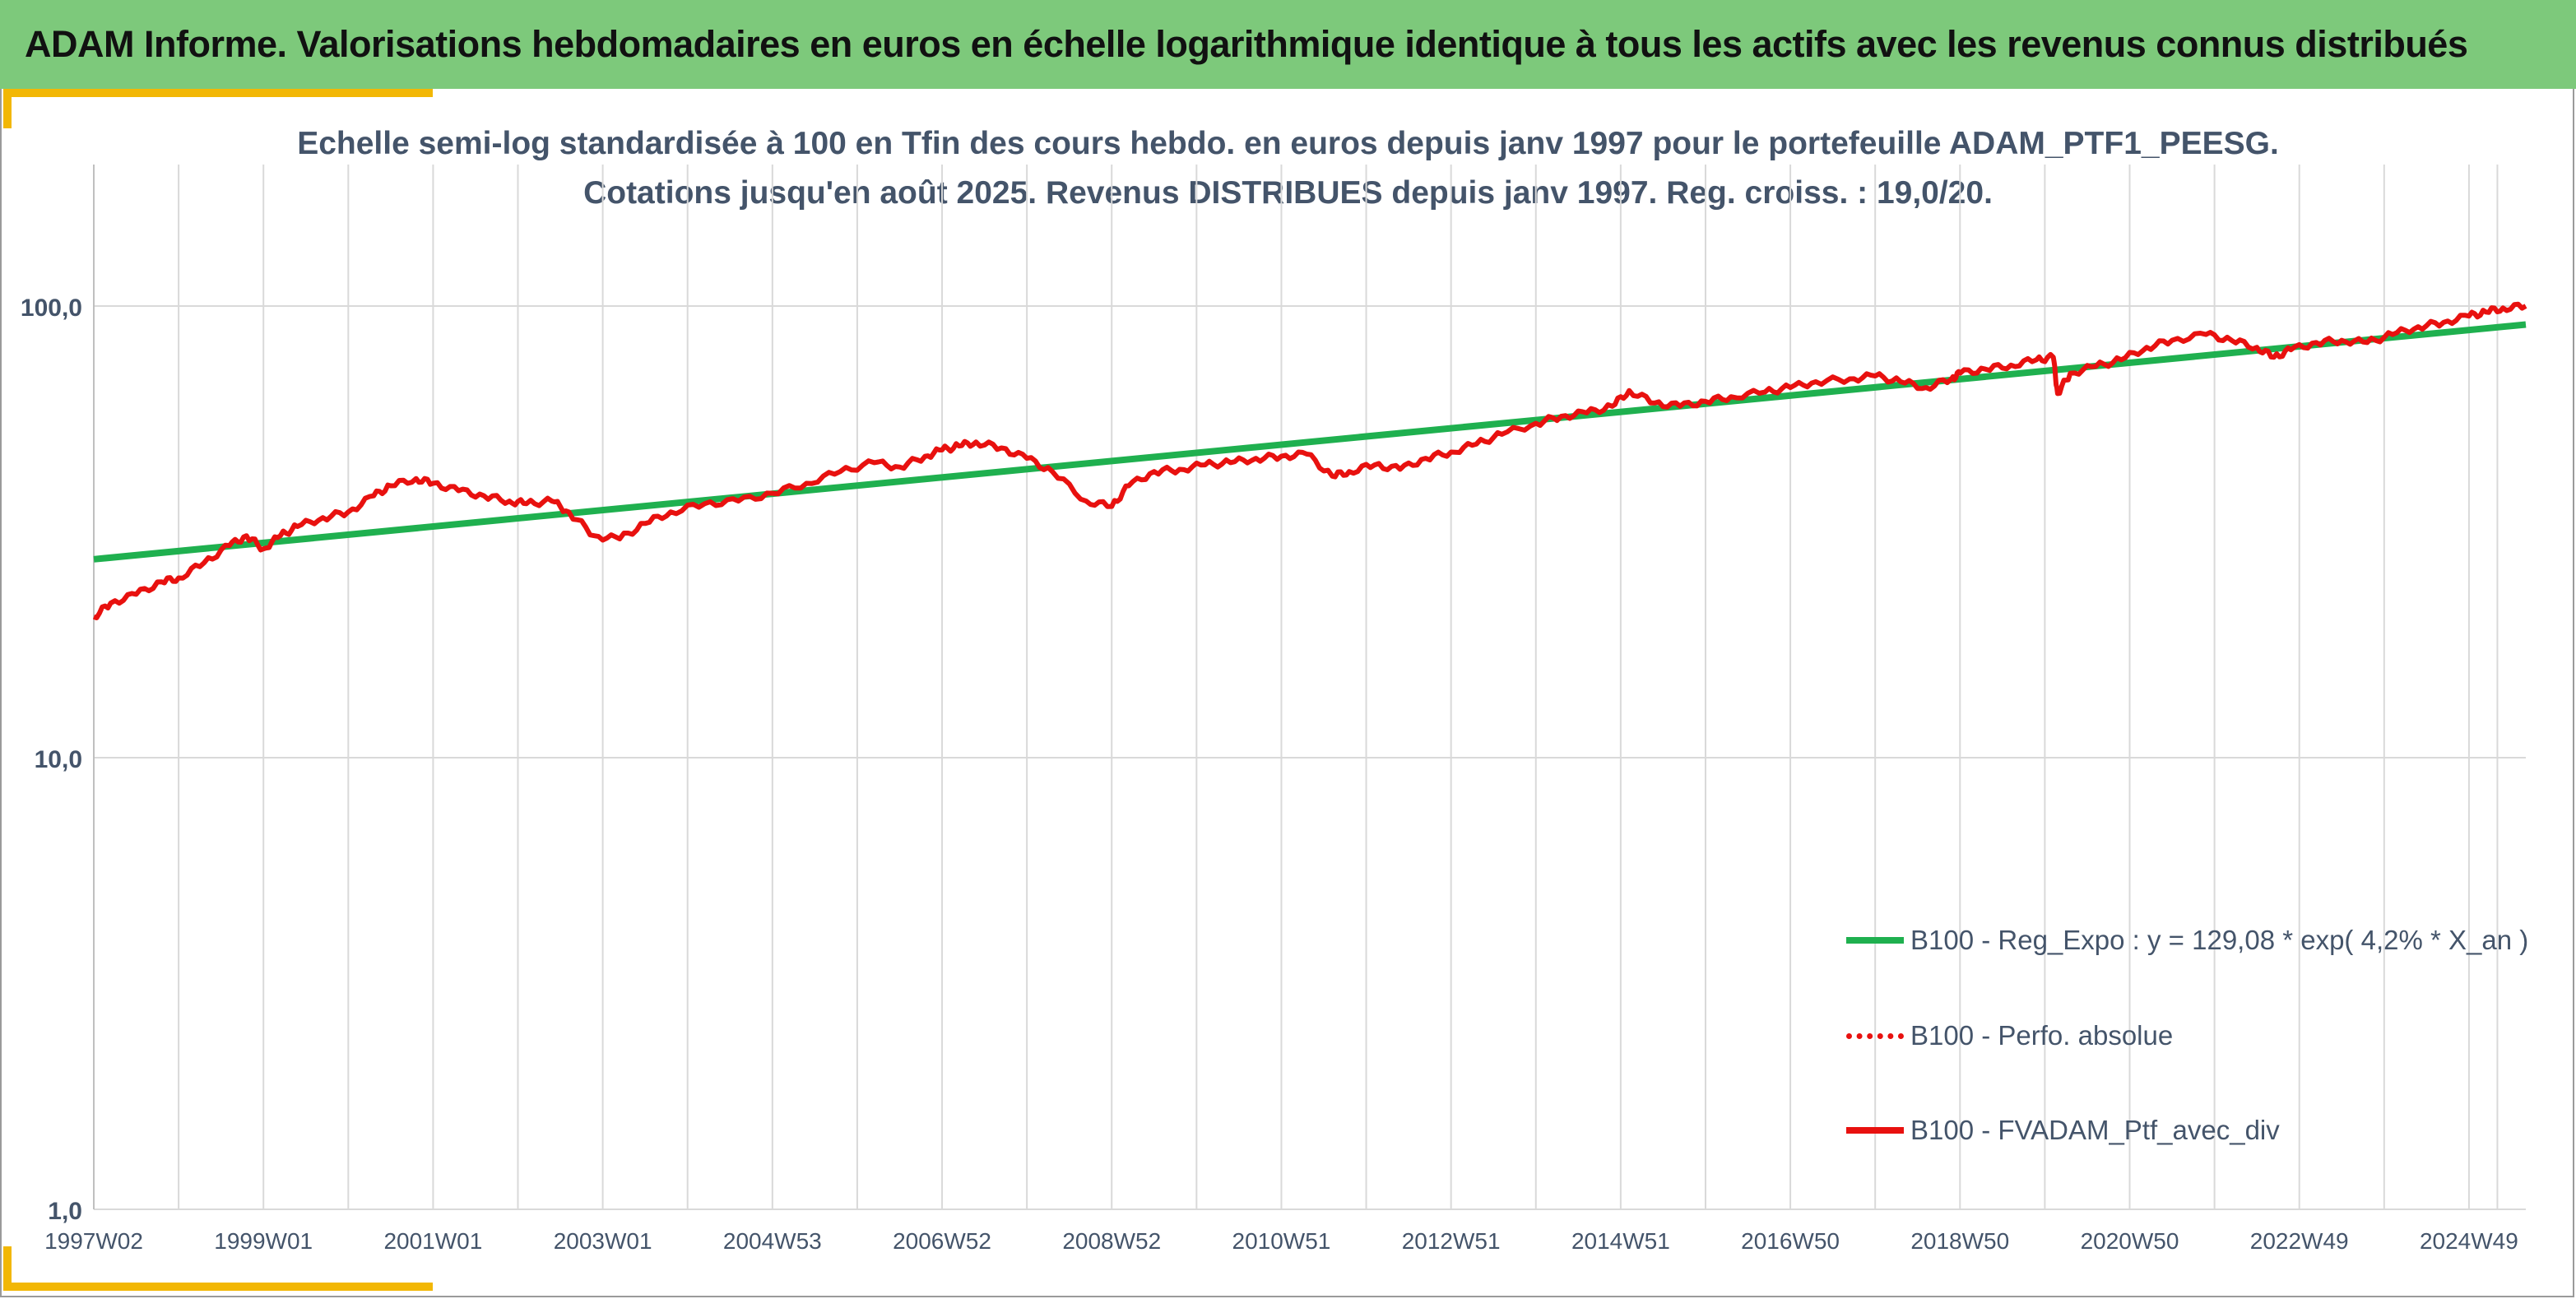 The image size is (2576, 1299). What do you see at coordinates (1875, 1035) in the screenshot?
I see `legend-swatch-perfo-absolue` at bounding box center [1875, 1035].